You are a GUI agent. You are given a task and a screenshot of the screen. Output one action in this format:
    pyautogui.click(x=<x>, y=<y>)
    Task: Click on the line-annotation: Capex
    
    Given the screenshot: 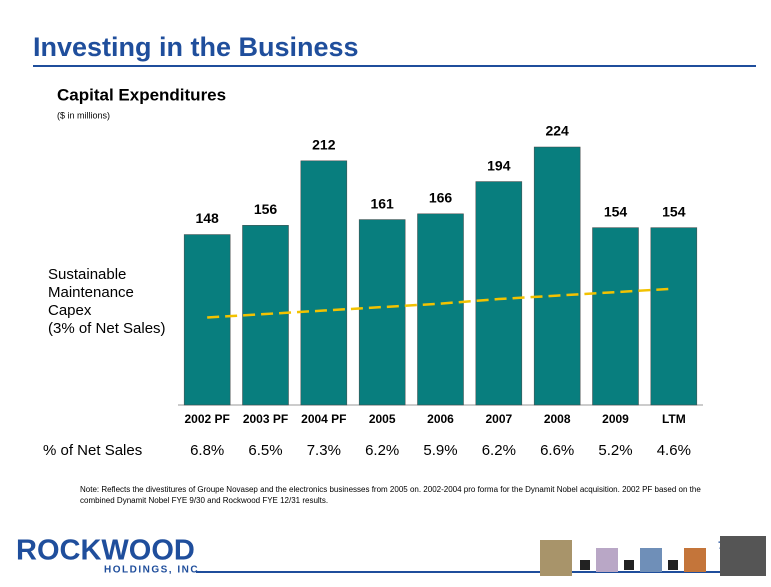 What is the action you would take?
    pyautogui.click(x=70, y=310)
    